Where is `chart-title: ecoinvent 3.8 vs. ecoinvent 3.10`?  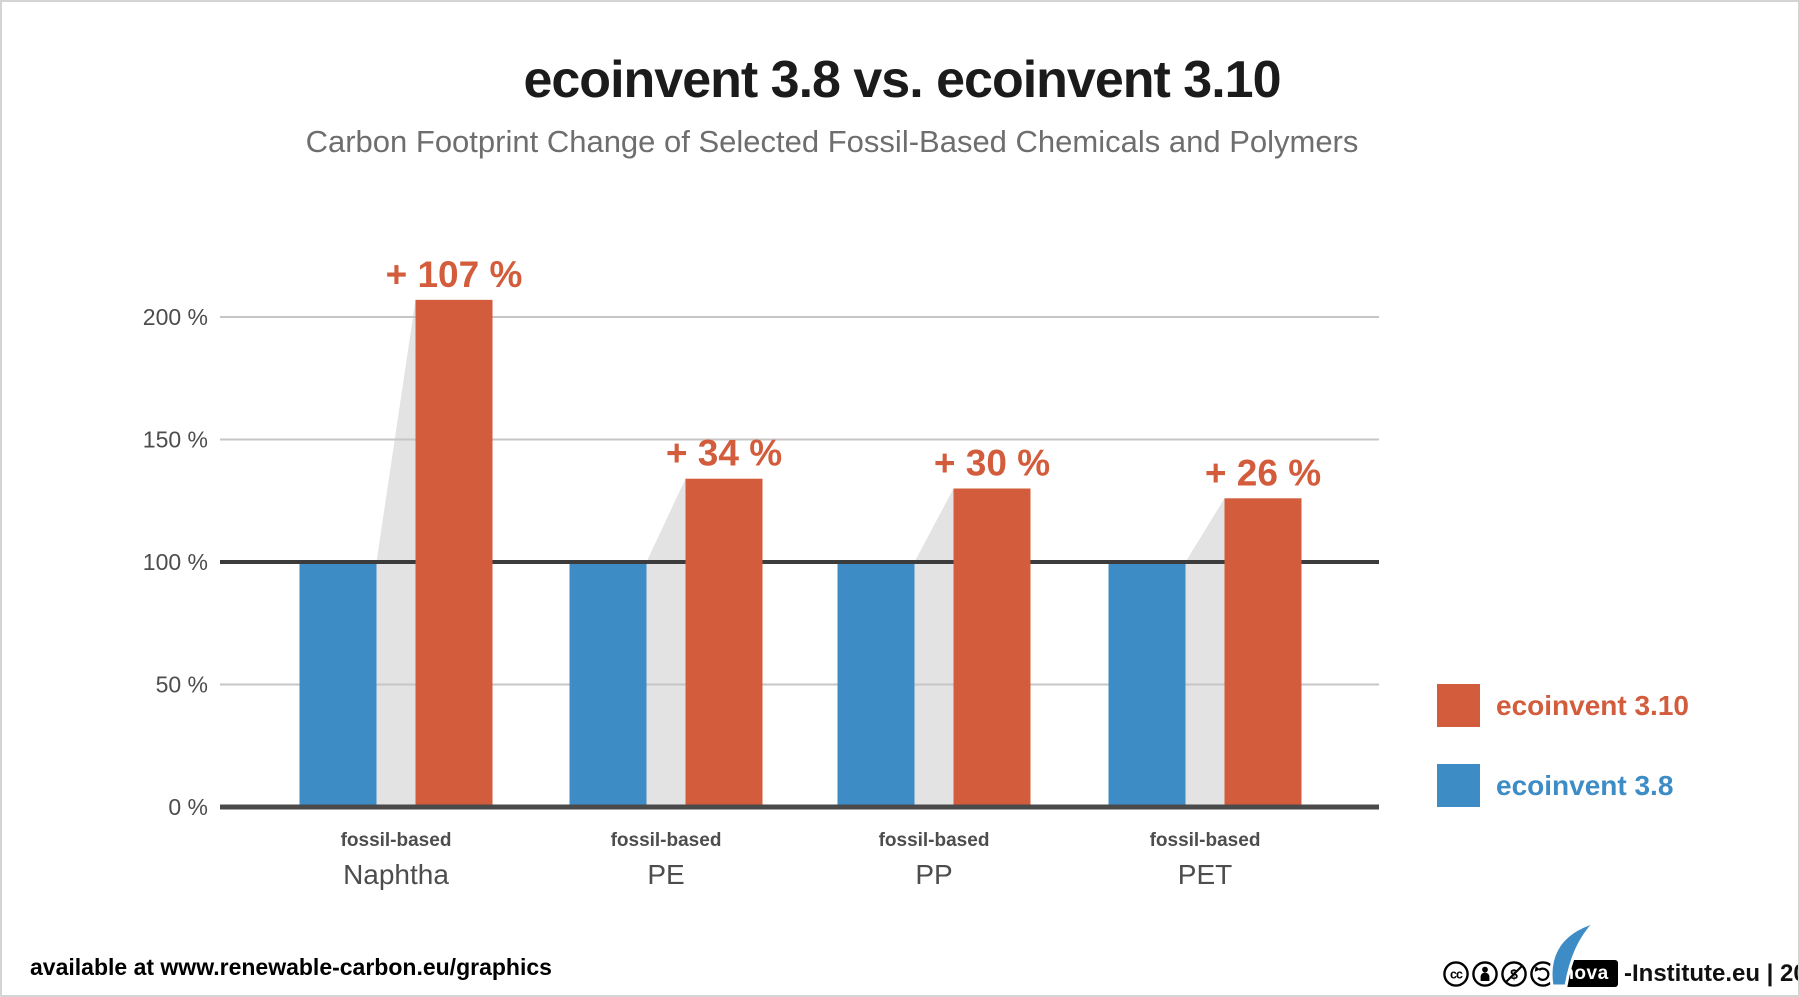
chart-title: ecoinvent 3.8 vs. ecoinvent 3.10 is located at coordinates (902, 80).